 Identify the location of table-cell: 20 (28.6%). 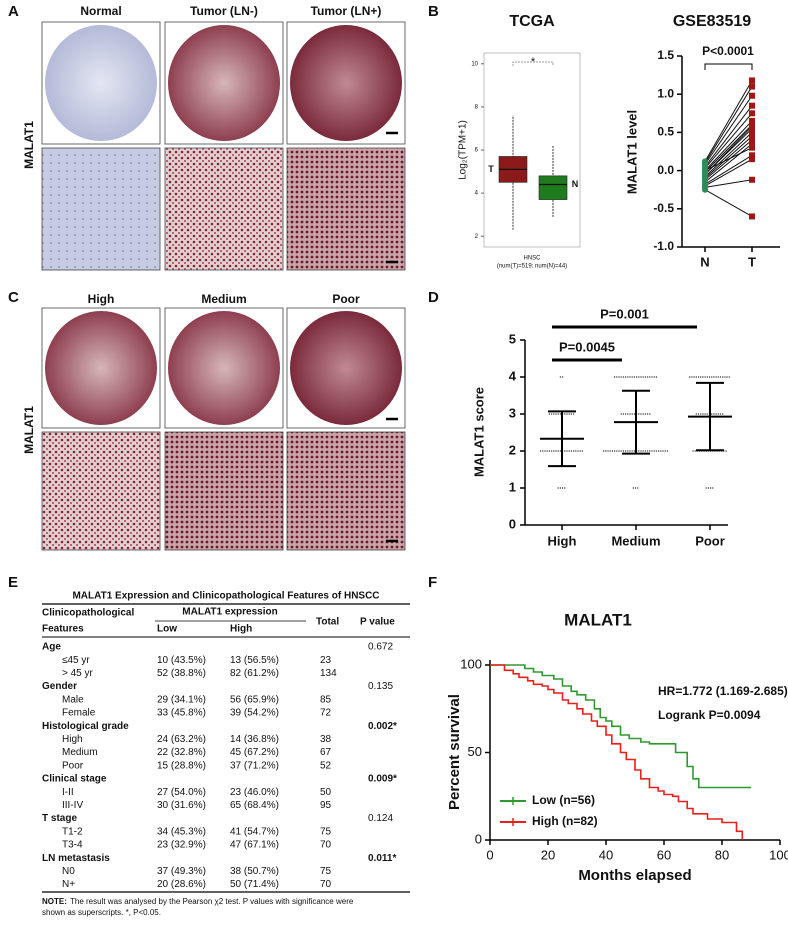
(181, 884).